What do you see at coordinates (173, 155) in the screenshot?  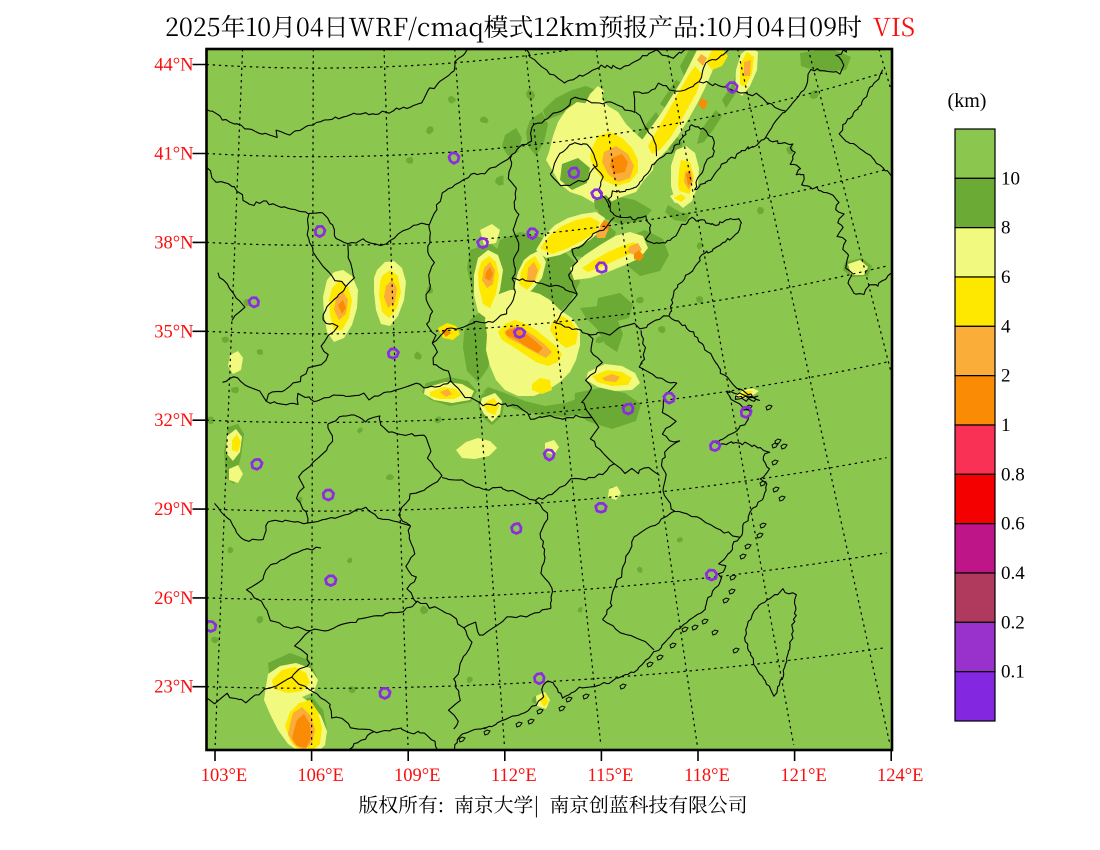 I see `svg-text: 41°N` at bounding box center [173, 155].